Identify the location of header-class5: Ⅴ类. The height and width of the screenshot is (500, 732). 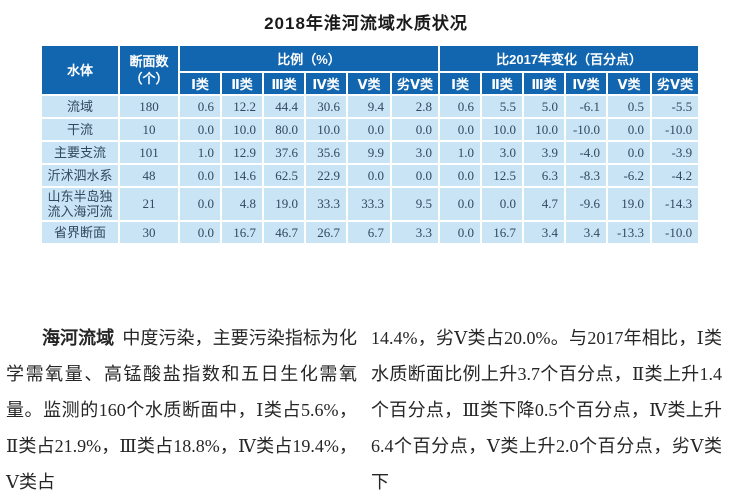
(629, 83).